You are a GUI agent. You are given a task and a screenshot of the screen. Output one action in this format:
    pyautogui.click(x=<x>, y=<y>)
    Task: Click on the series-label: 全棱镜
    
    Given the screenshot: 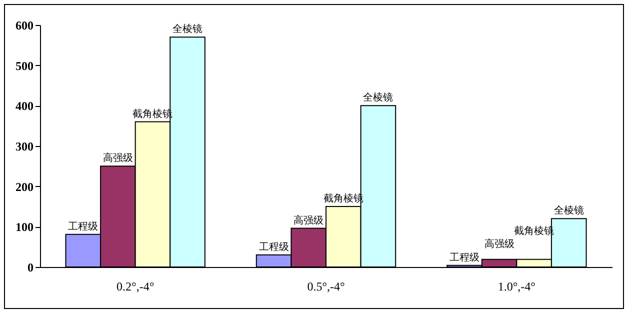 What is the action you would take?
    pyautogui.click(x=187, y=29)
    